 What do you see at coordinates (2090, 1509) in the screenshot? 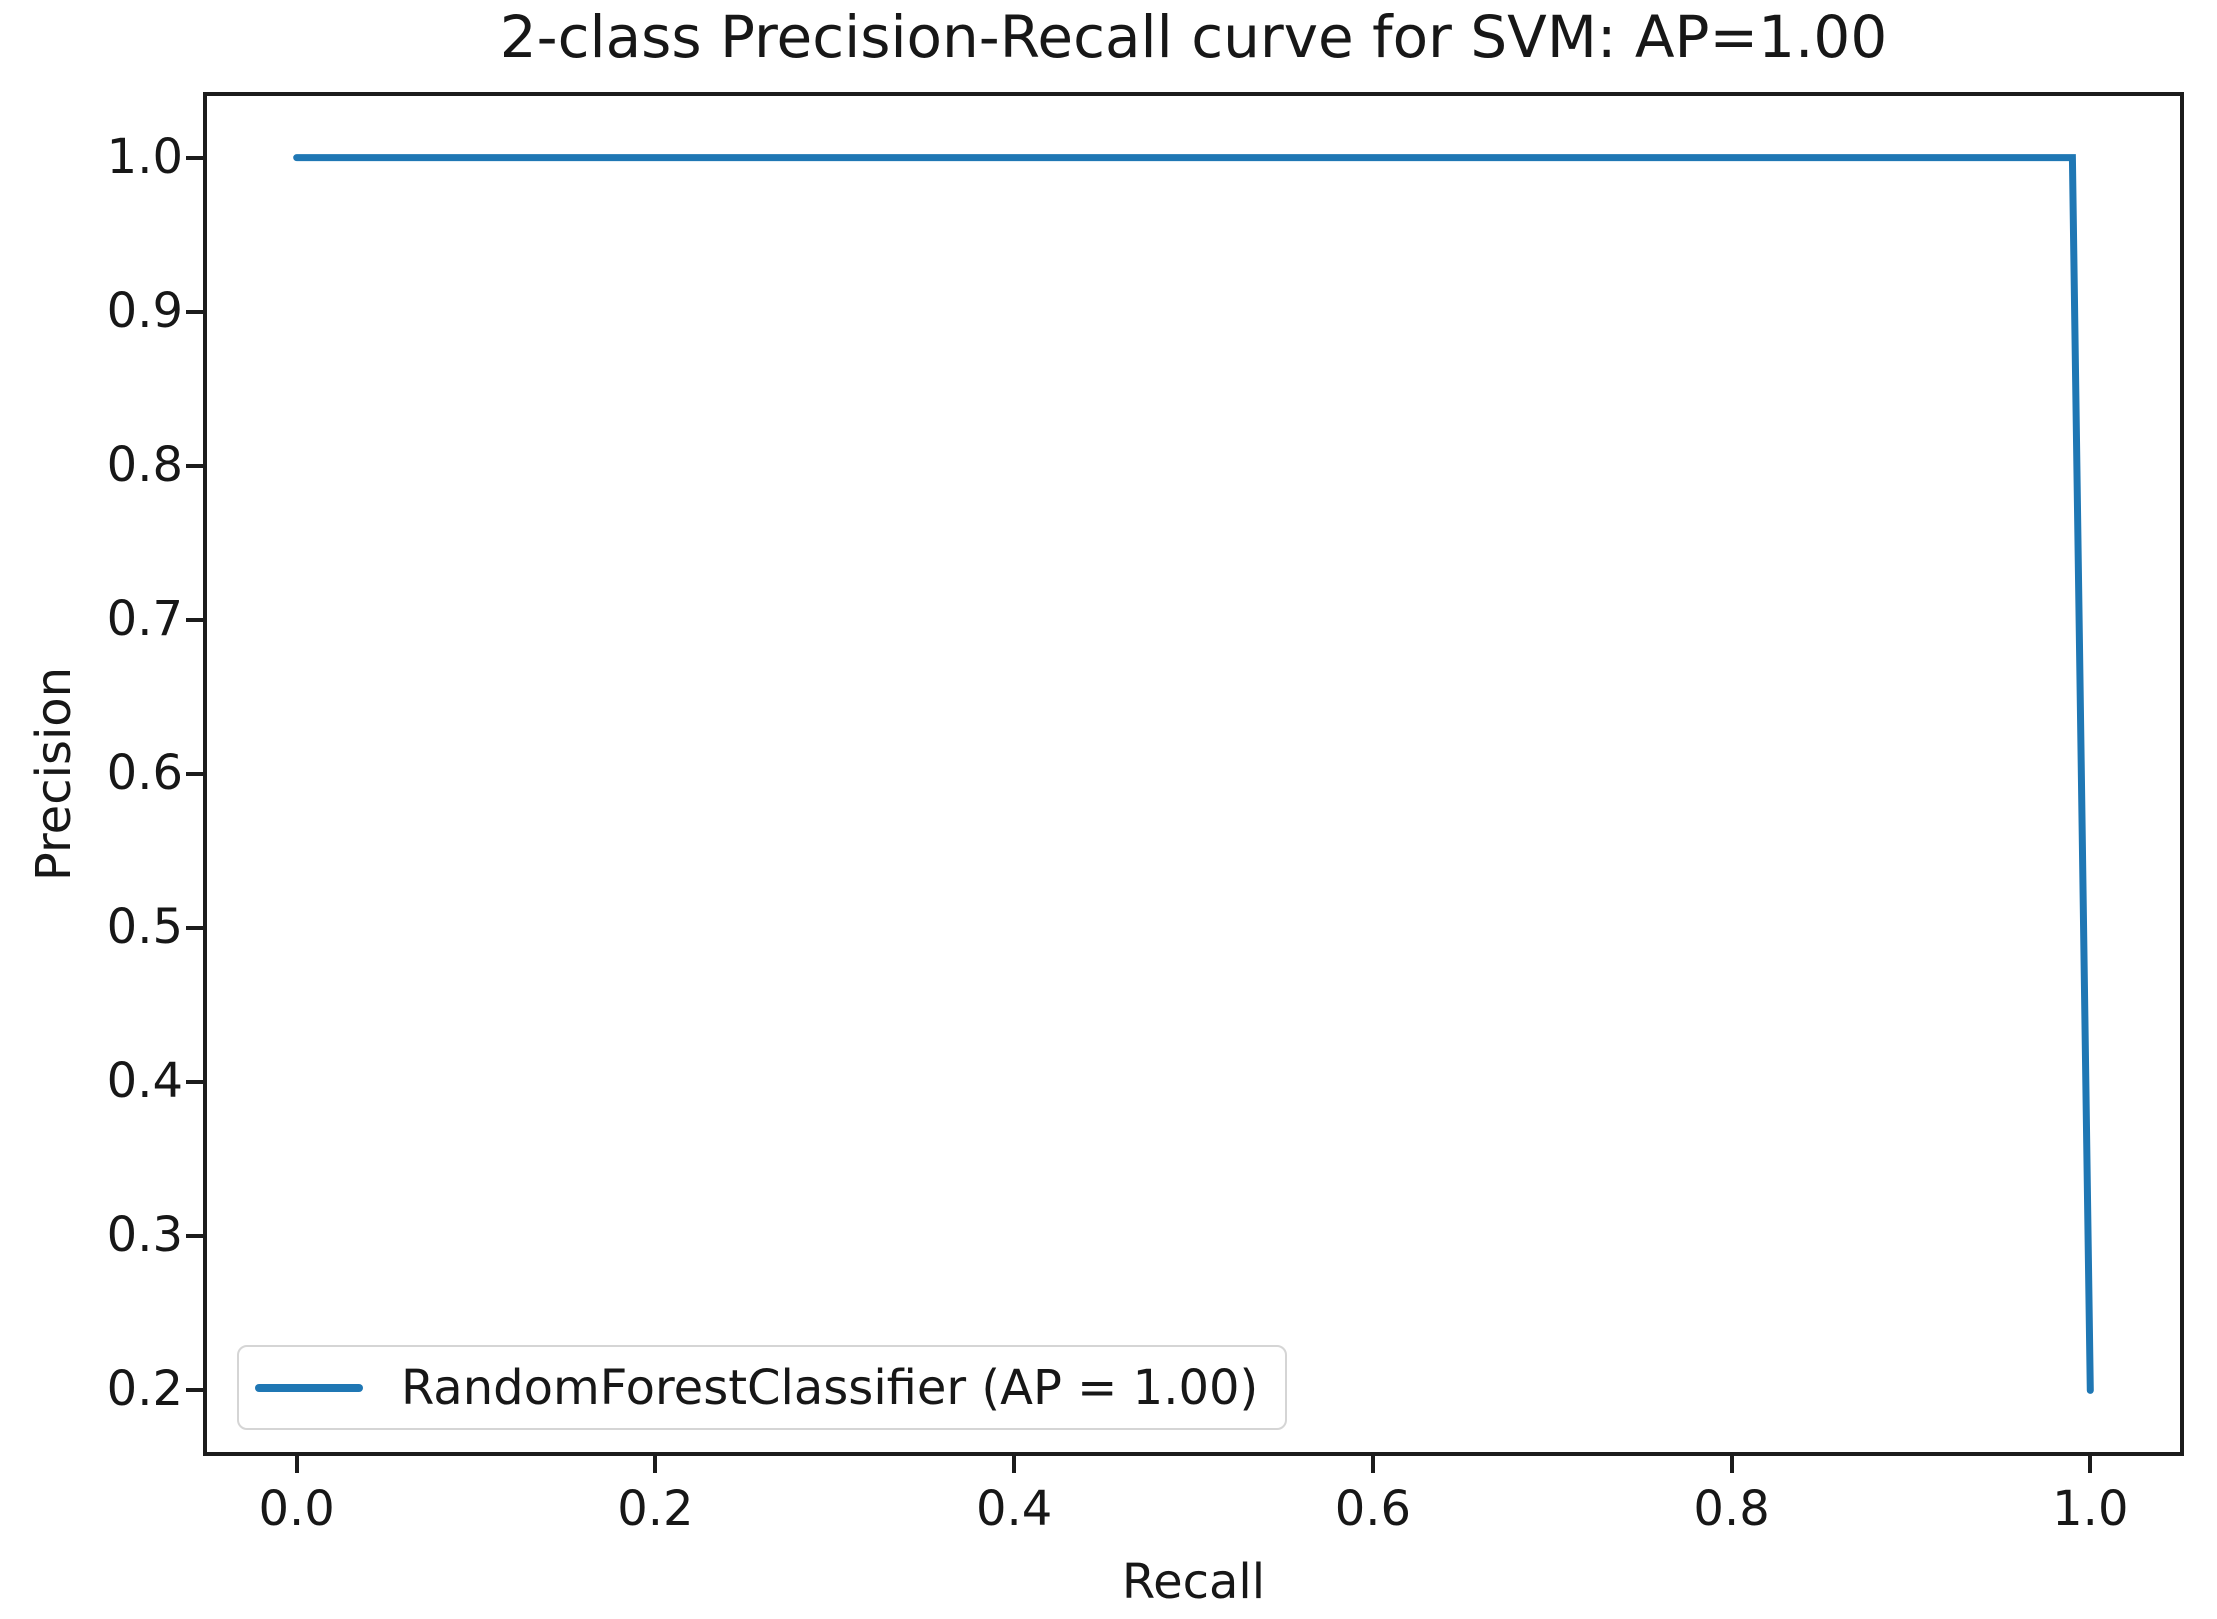
I see `x-tick-label: 1.0` at bounding box center [2090, 1509].